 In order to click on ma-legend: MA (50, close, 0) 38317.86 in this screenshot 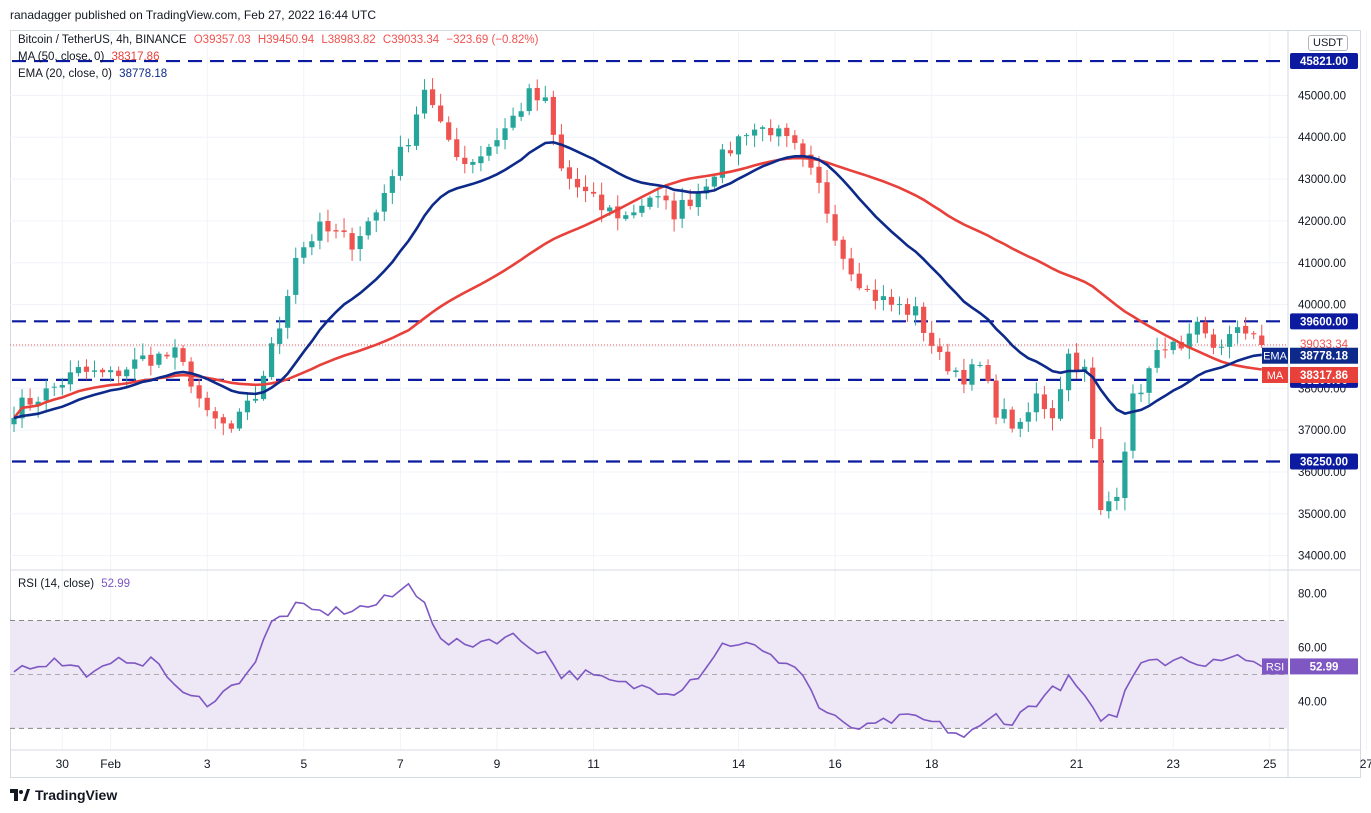, I will do `click(90, 57)`.